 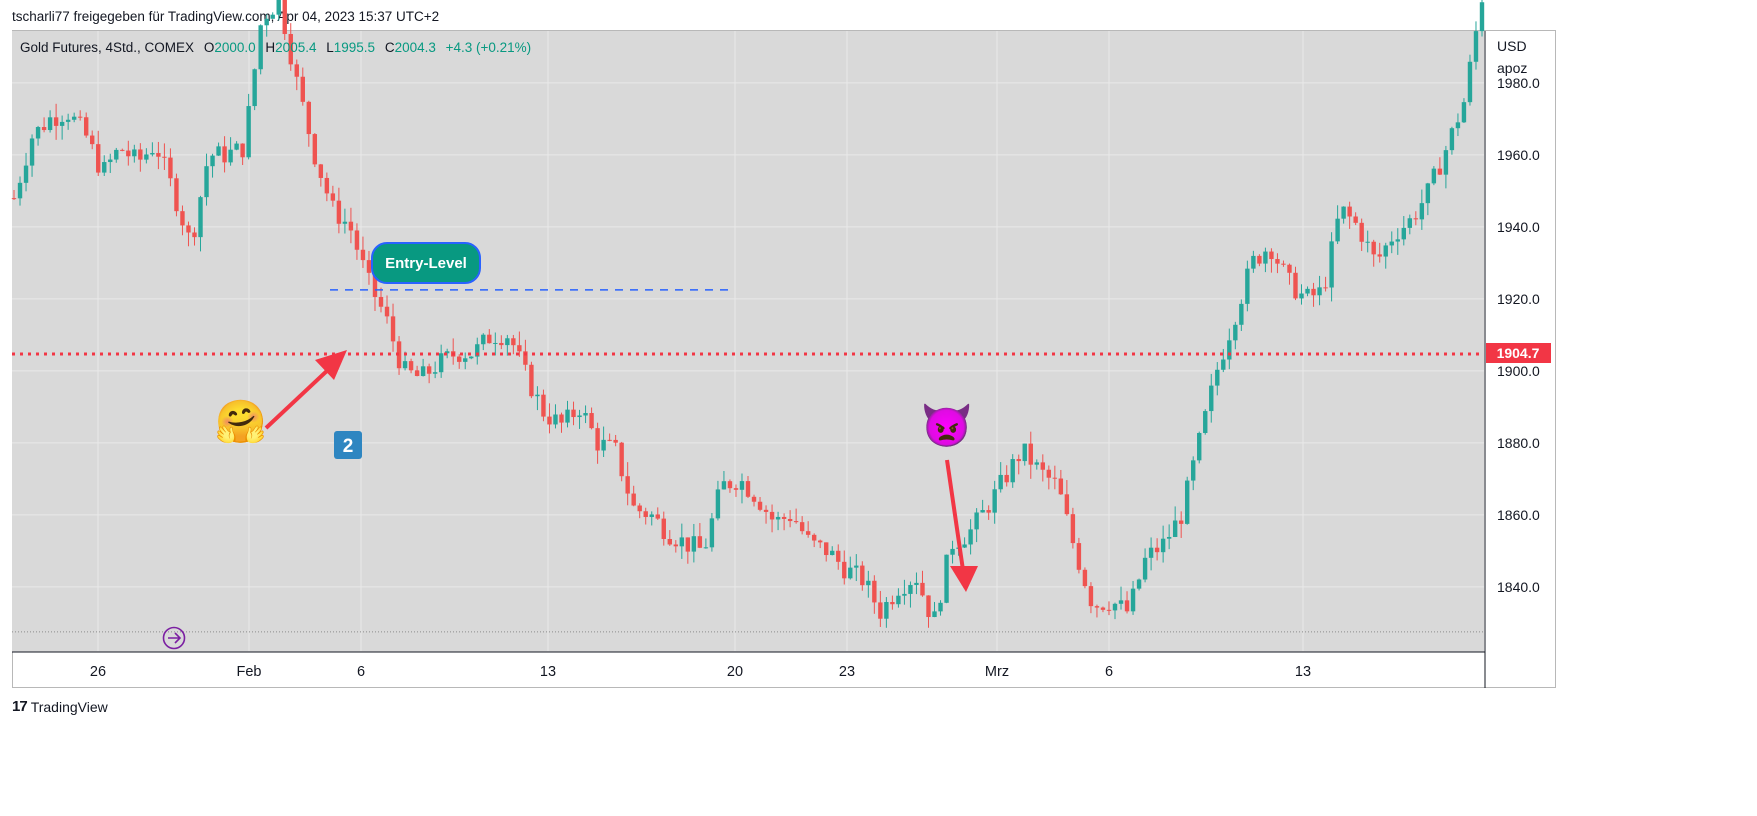 I want to click on entry-level-label: Entry-Level, so click(x=426, y=263).